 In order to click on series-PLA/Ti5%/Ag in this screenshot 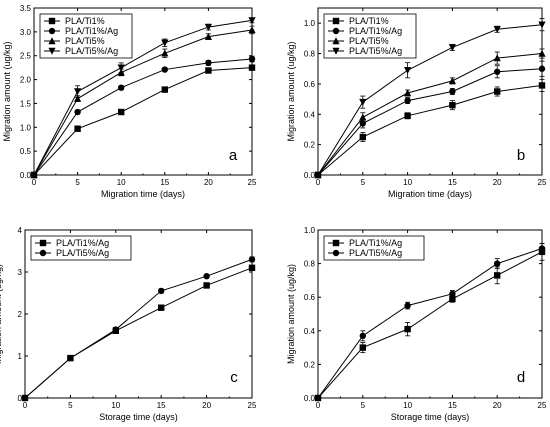, I will do `click(138, 329)`.